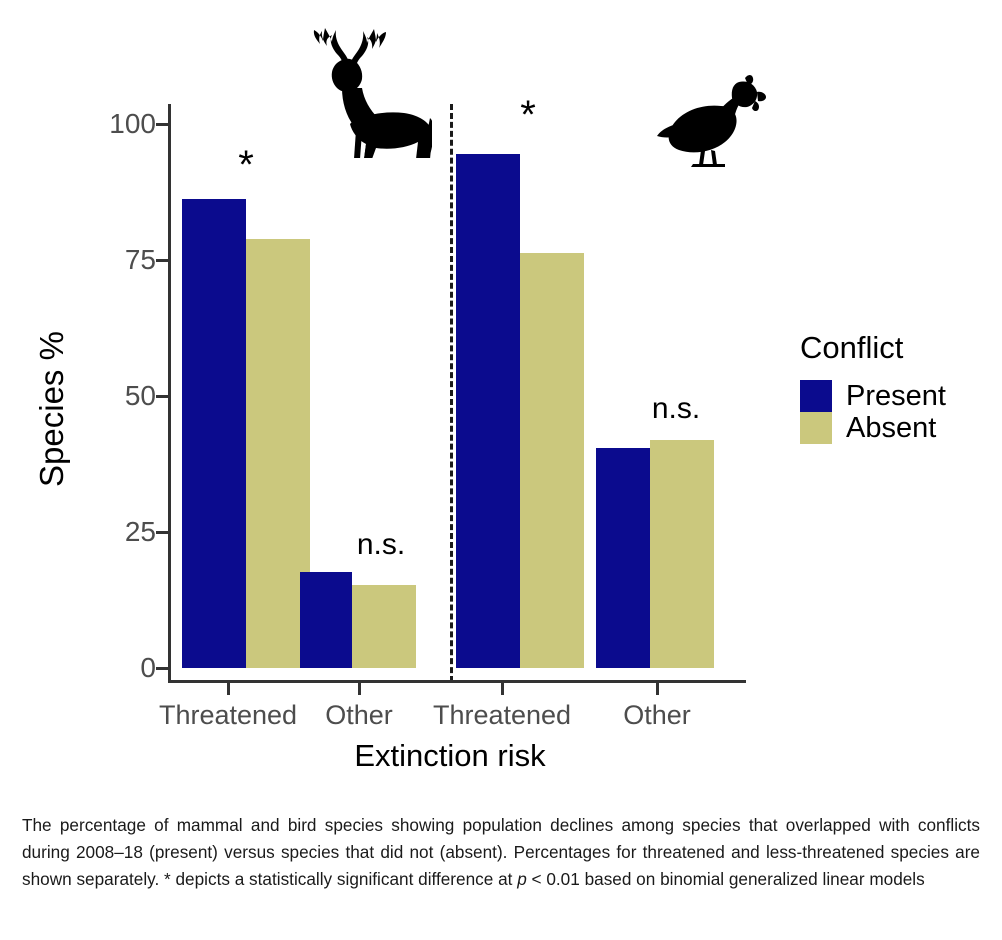 The image size is (1002, 940). What do you see at coordinates (451, 393) in the screenshot?
I see `panel-divider` at bounding box center [451, 393].